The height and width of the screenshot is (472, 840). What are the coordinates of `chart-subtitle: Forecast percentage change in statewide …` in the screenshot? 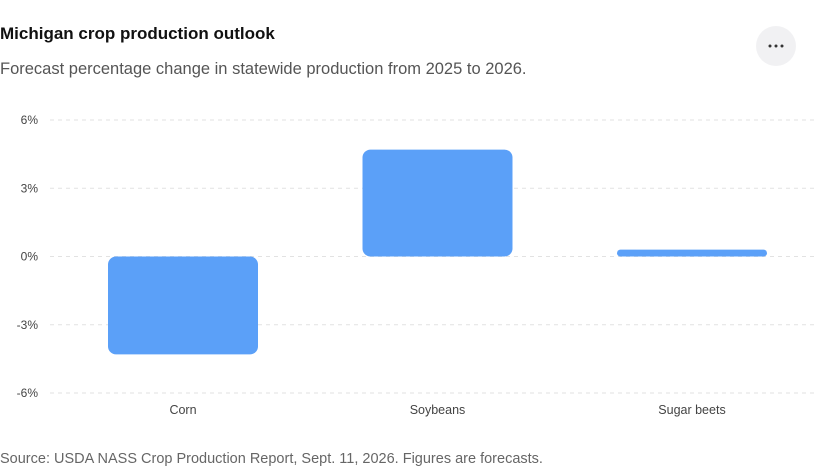 It's located at (263, 69).